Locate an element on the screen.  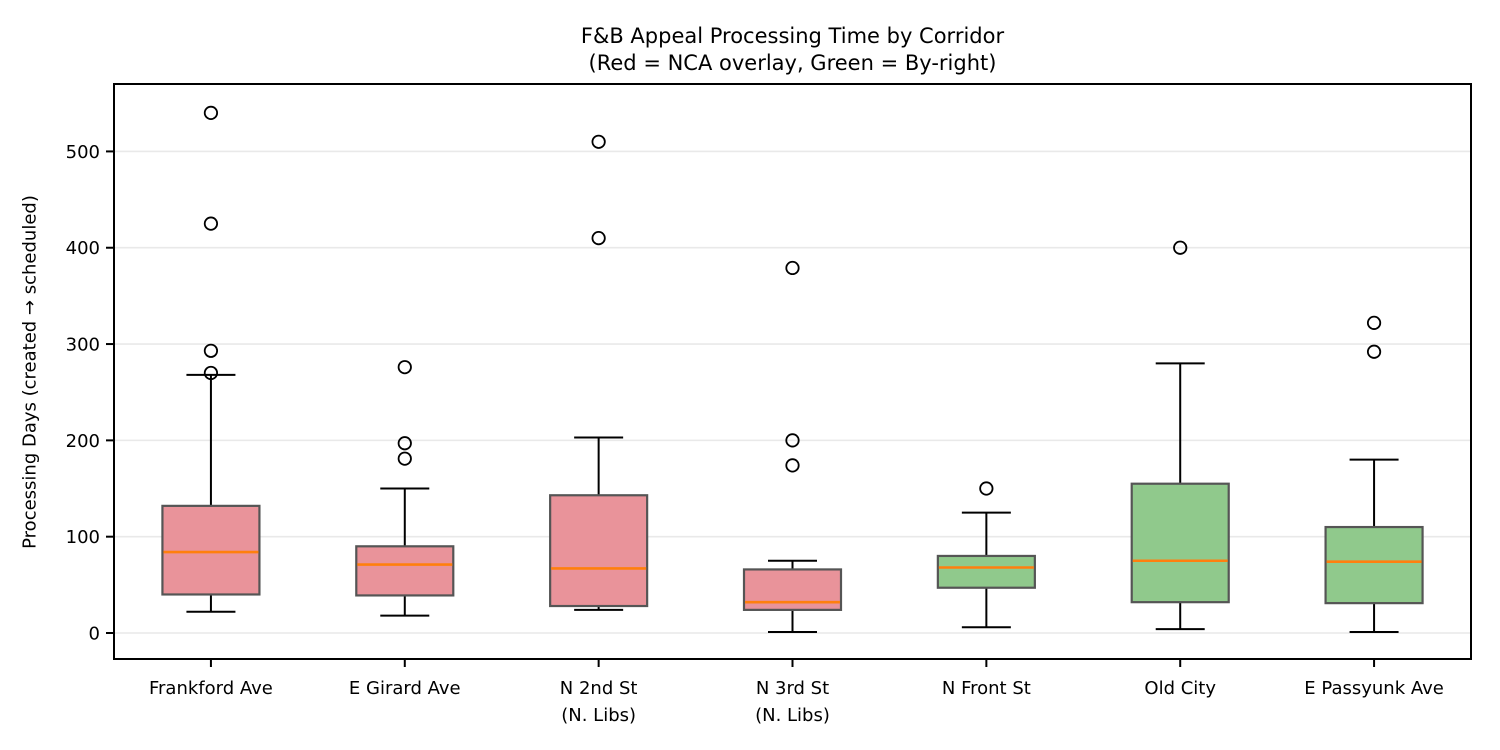
y-tick-label: 200 is located at coordinates (83, 441).